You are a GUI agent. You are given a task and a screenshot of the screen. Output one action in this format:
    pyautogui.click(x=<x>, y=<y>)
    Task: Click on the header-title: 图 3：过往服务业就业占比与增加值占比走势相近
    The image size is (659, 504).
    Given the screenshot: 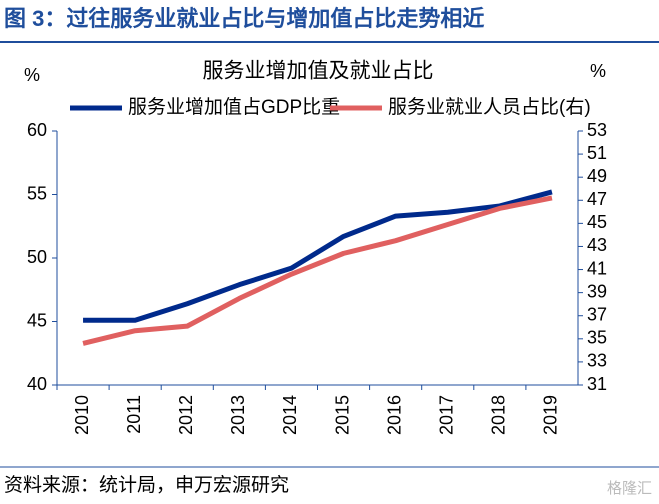 What is the action you would take?
    pyautogui.click(x=244, y=18)
    